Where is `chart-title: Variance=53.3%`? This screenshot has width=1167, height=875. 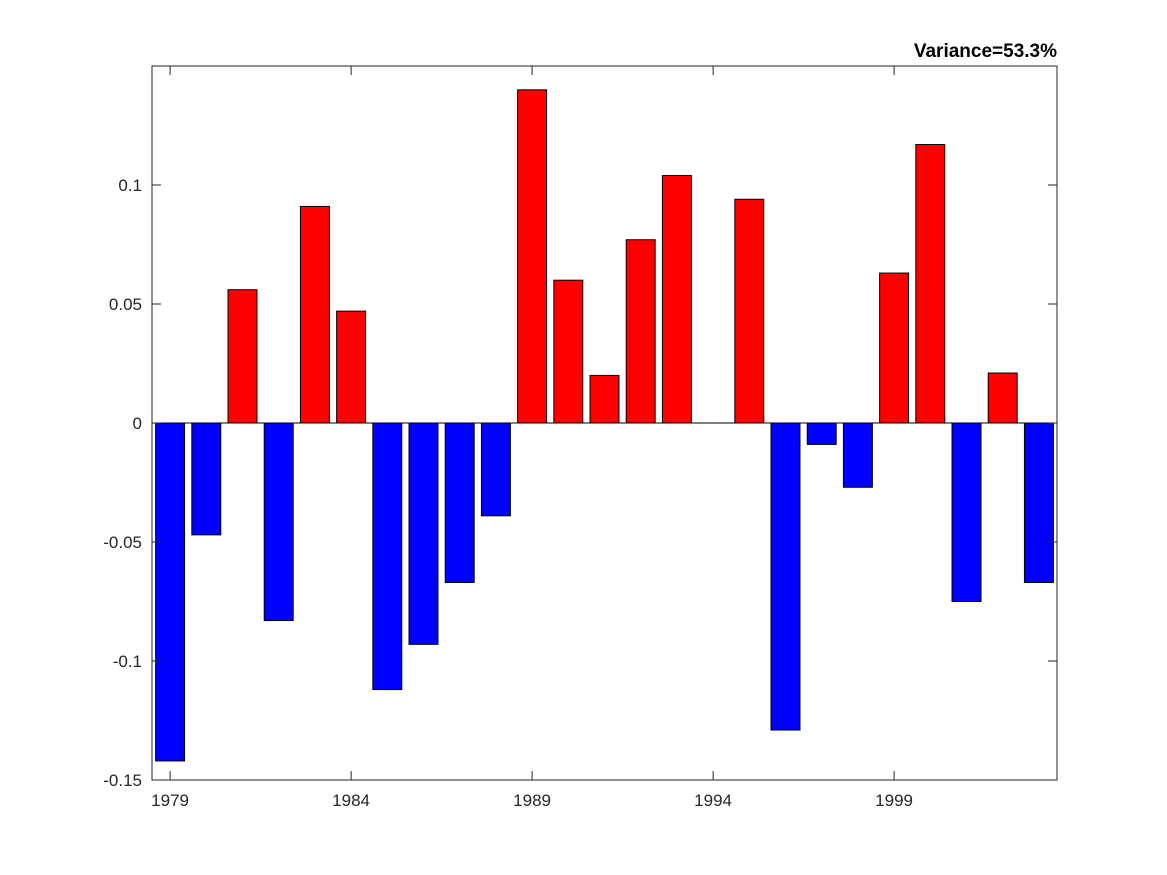 chart-title: Variance=53.3% is located at coordinates (985, 51).